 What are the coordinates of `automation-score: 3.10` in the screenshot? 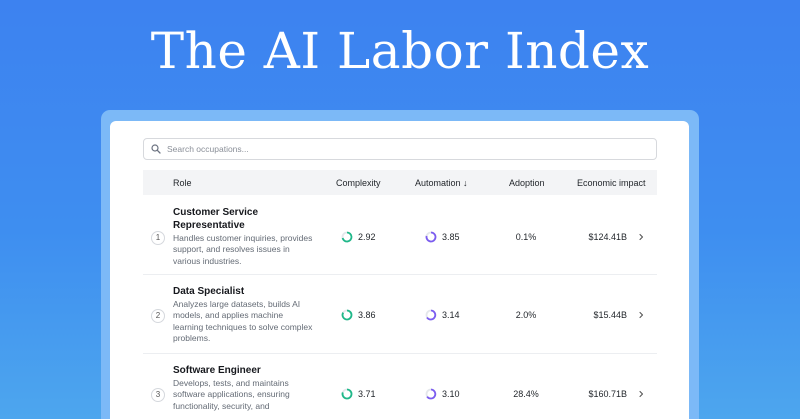 It's located at (442, 394).